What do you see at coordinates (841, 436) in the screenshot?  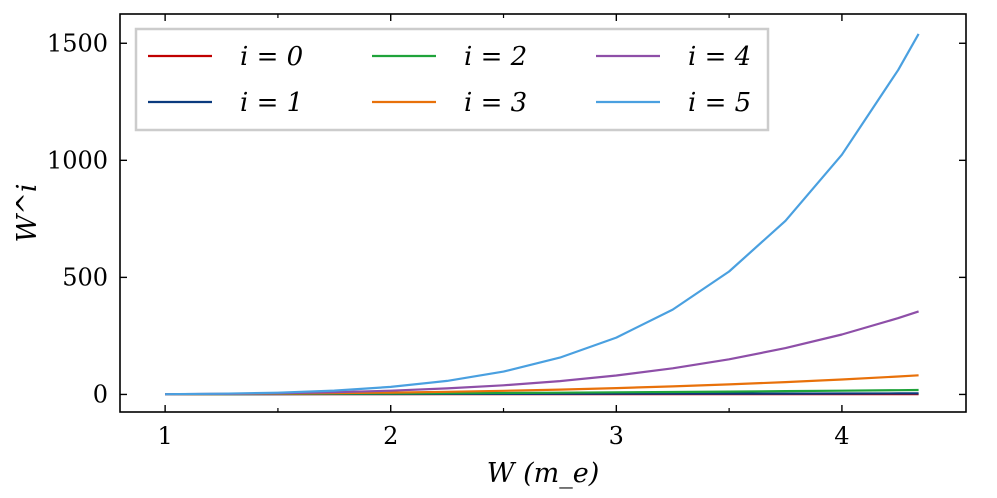 I see `x-tick-label: 4` at bounding box center [841, 436].